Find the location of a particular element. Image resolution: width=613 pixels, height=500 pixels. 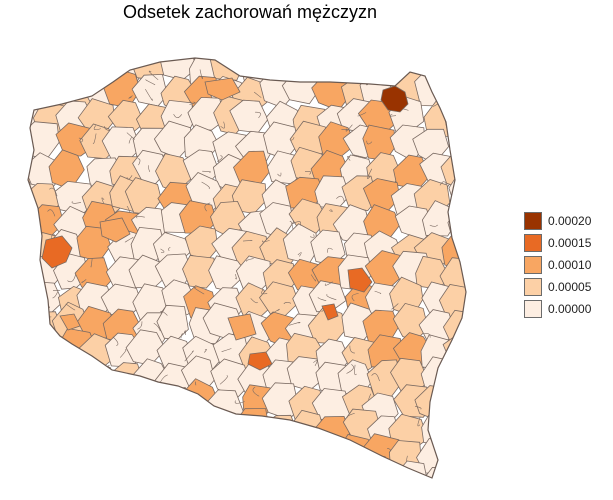

legend-label: 0.00020 is located at coordinates (570, 221).